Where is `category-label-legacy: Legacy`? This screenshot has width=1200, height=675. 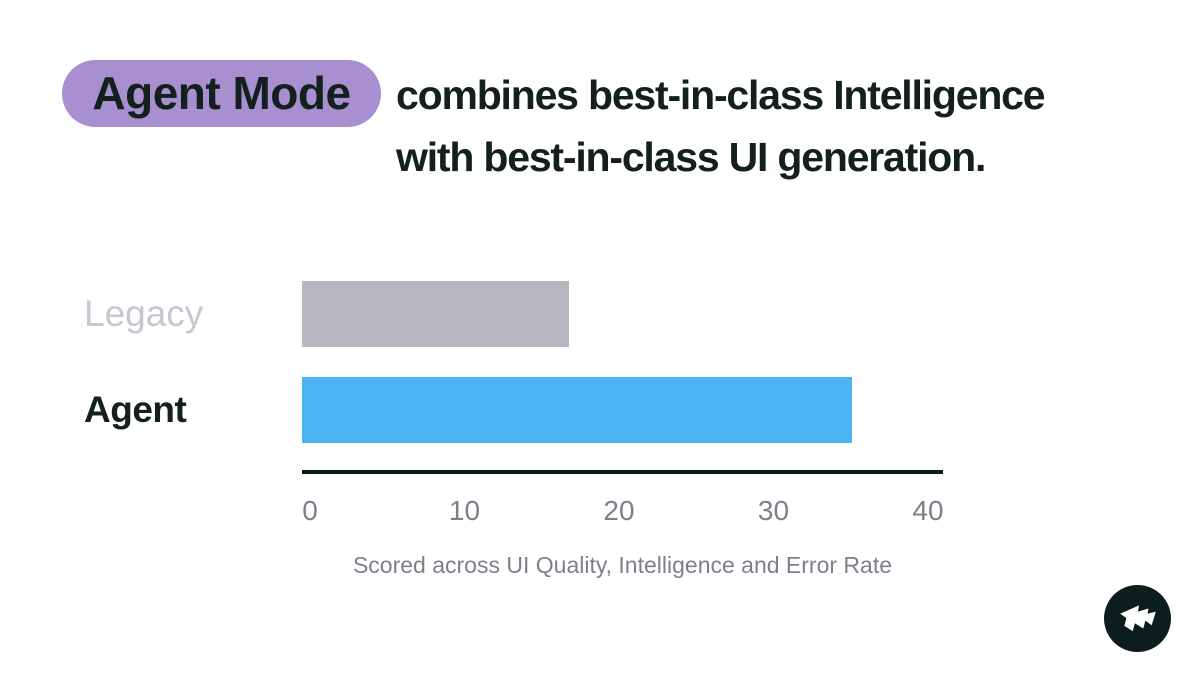 category-label-legacy: Legacy is located at coordinates (144, 313).